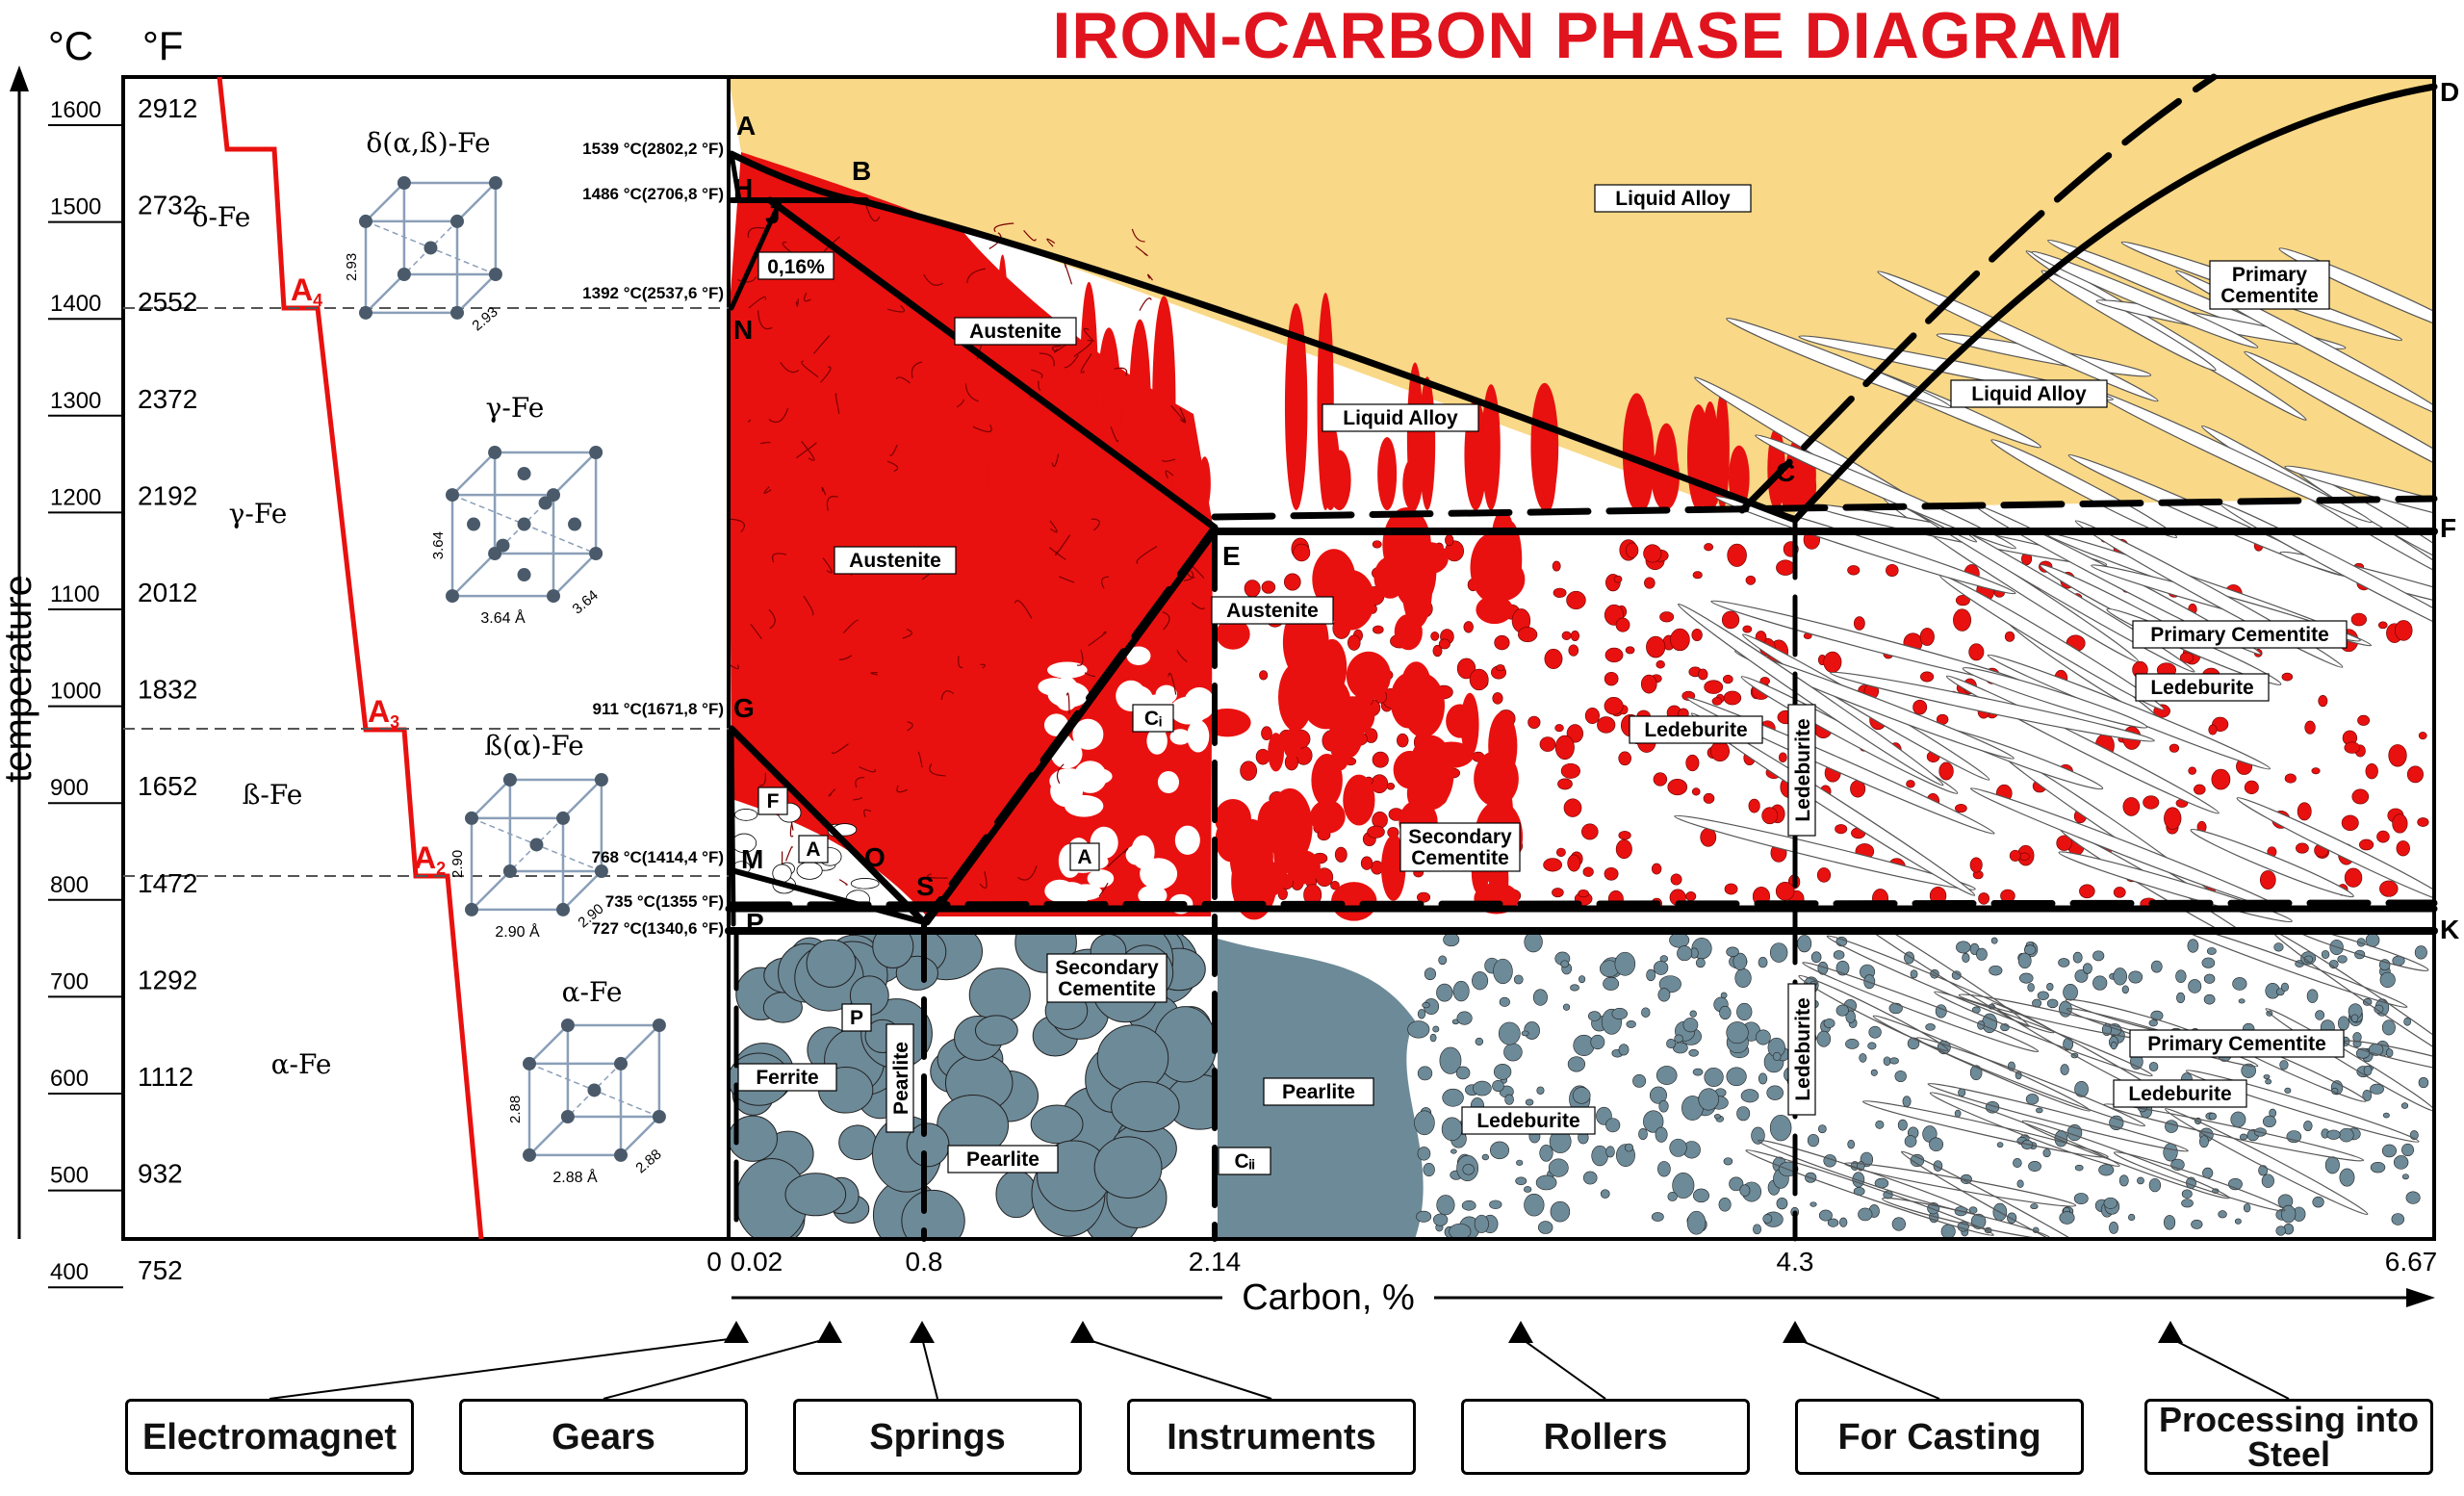 This screenshot has height=1496, width=2464. Describe the element at coordinates (773, 214) in the screenshot. I see `point-j: J` at that location.